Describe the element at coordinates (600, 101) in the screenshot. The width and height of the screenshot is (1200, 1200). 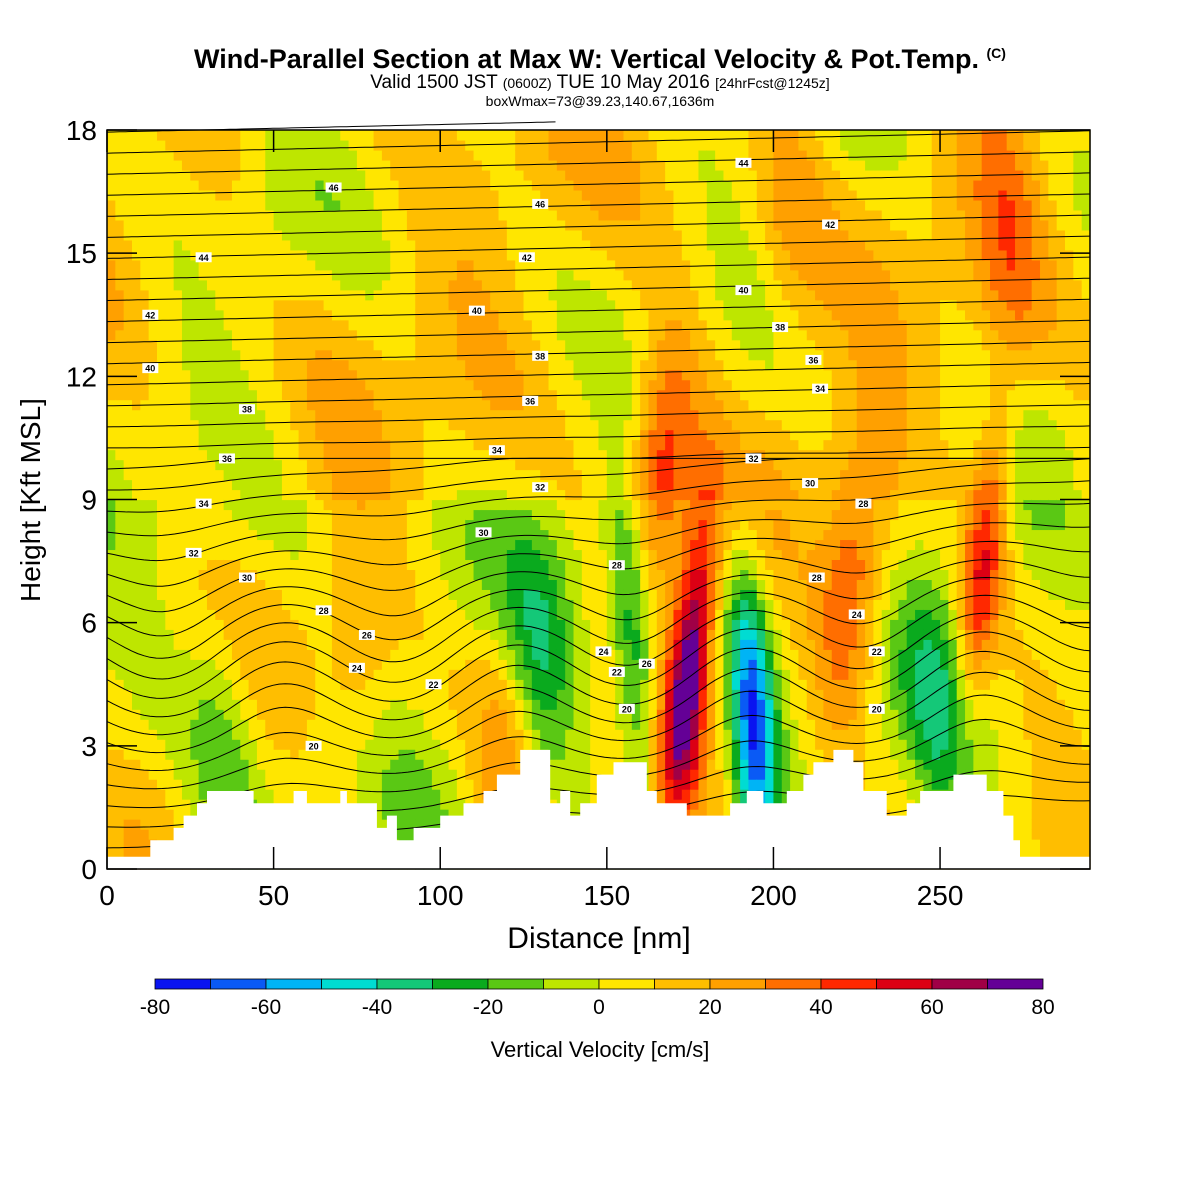
I see `chart-subtitle: boxWmax=73@39.23,140.67,1636m` at that location.